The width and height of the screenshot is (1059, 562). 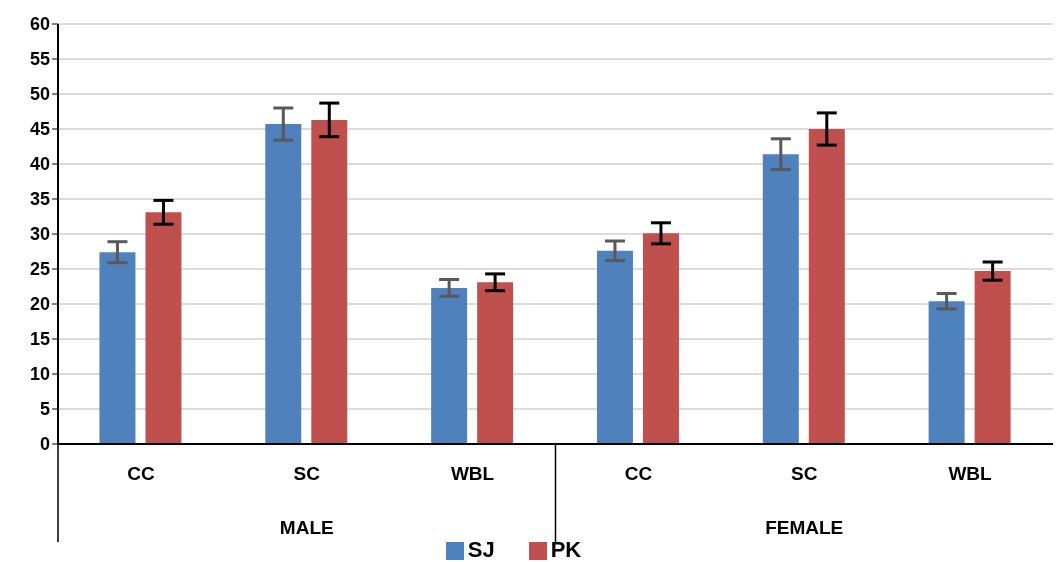 What do you see at coordinates (39, 59) in the screenshot?
I see `y-tick-label: 55` at bounding box center [39, 59].